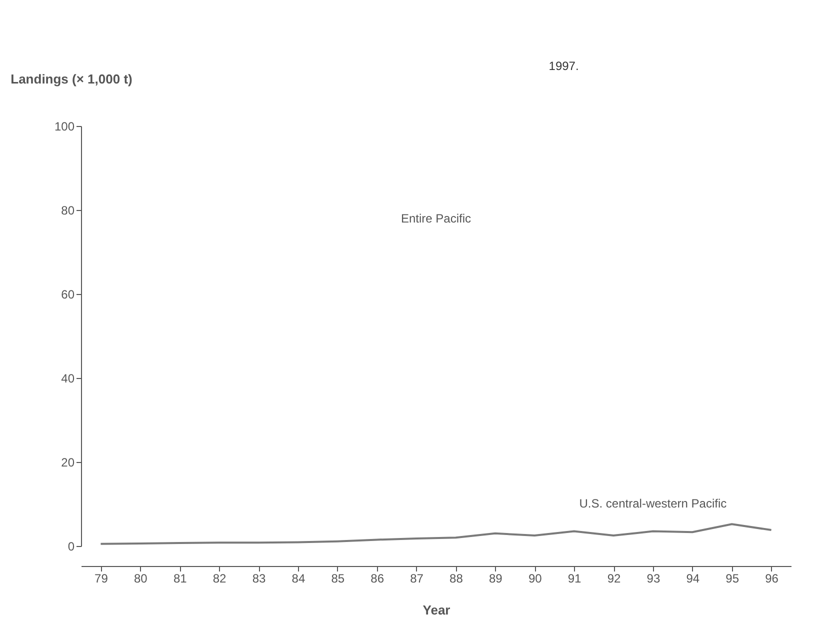 This screenshot has height=627, width=828. Describe the element at coordinates (772, 579) in the screenshot. I see `x-tick-label: 96` at that location.